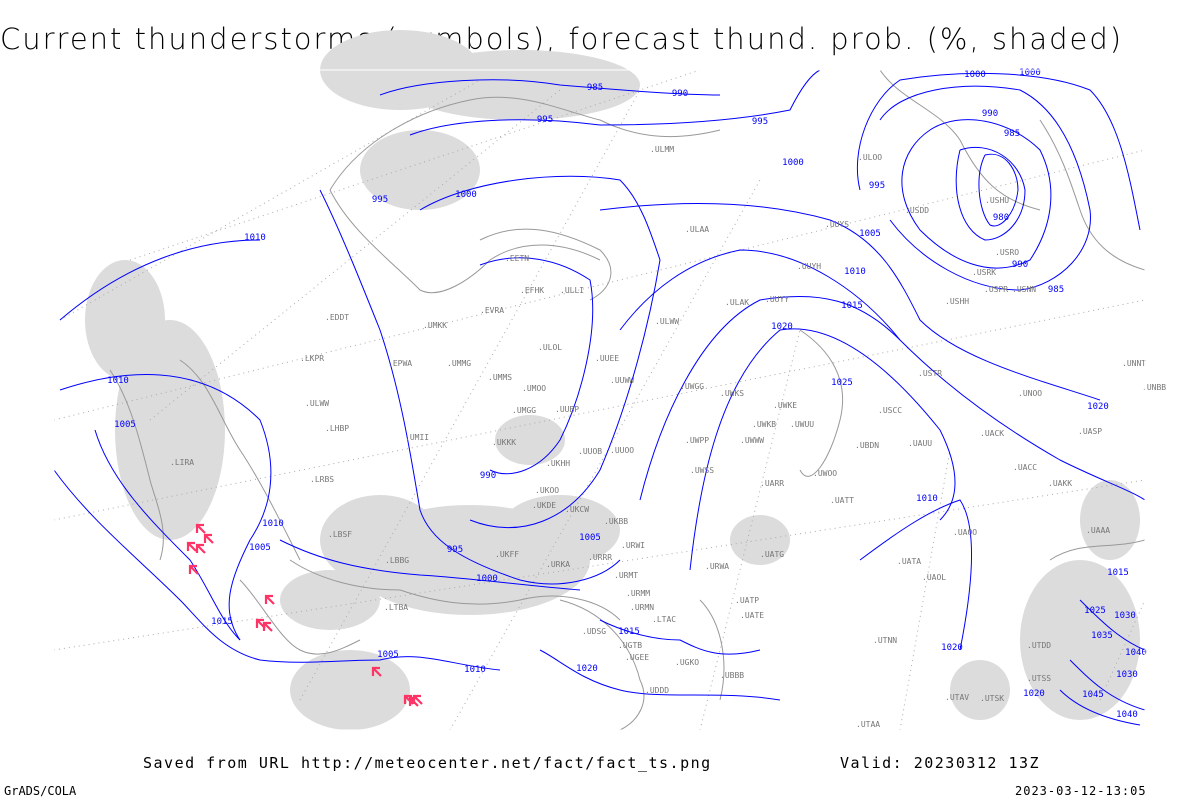  What do you see at coordinates (637, 657) in the screenshot?
I see `station-label: .UGEE` at bounding box center [637, 657].